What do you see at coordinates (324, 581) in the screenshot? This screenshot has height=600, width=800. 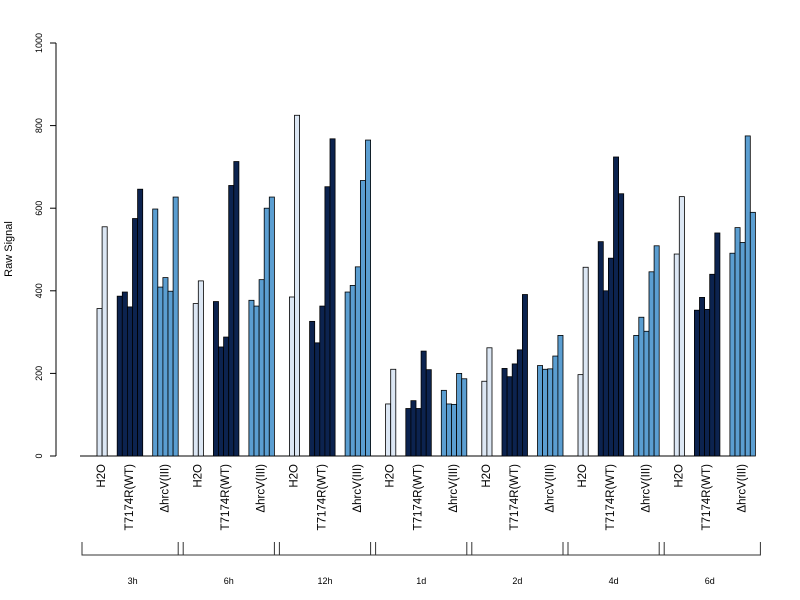 I see `timepoint-label: 12h` at bounding box center [324, 581].